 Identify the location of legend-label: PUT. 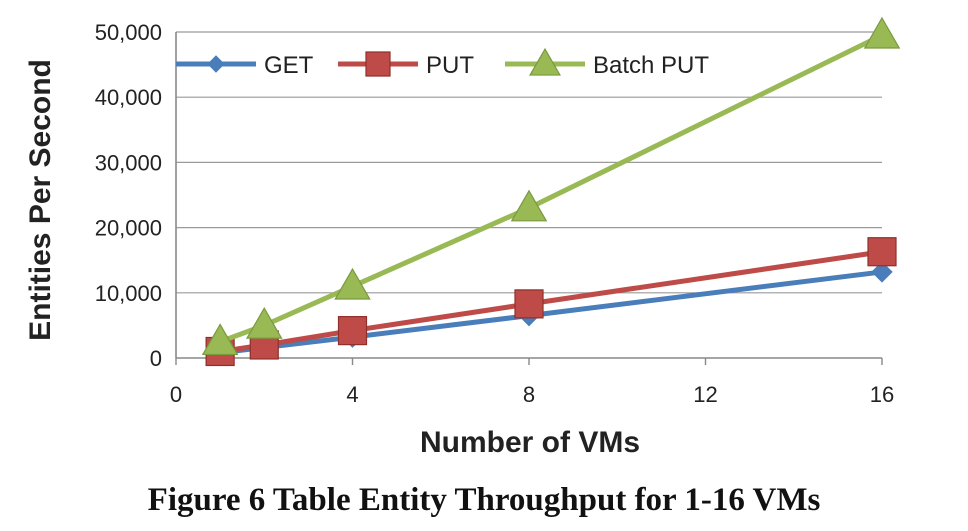
(450, 65).